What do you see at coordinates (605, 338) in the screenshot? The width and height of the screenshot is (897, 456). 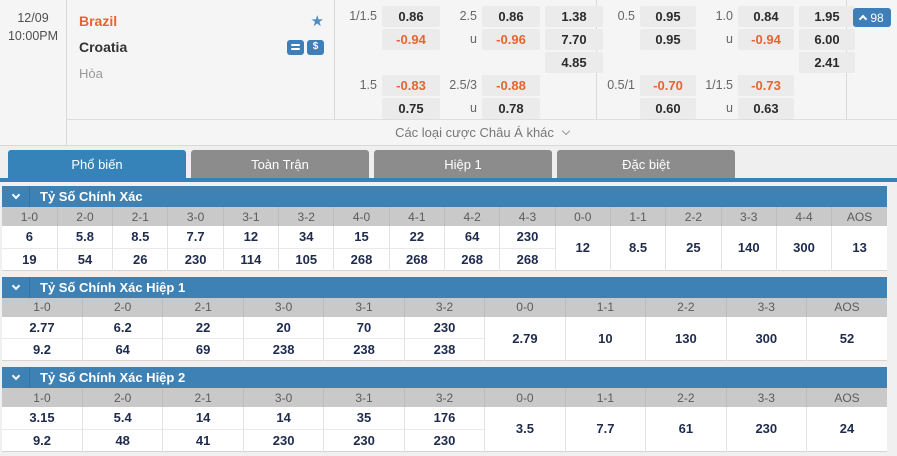 I see `score-odds-cell-merged: 10` at bounding box center [605, 338].